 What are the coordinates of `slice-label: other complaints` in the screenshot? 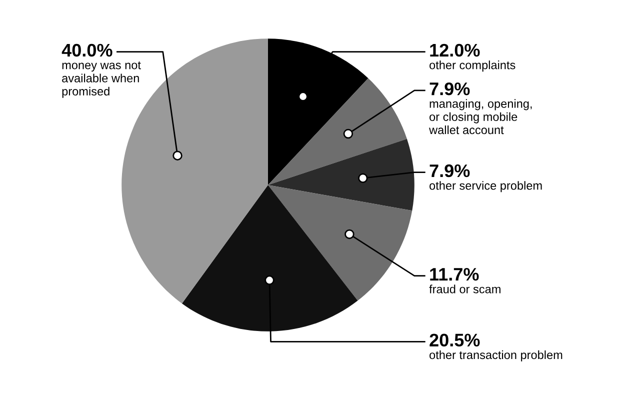 It's located at (473, 66).